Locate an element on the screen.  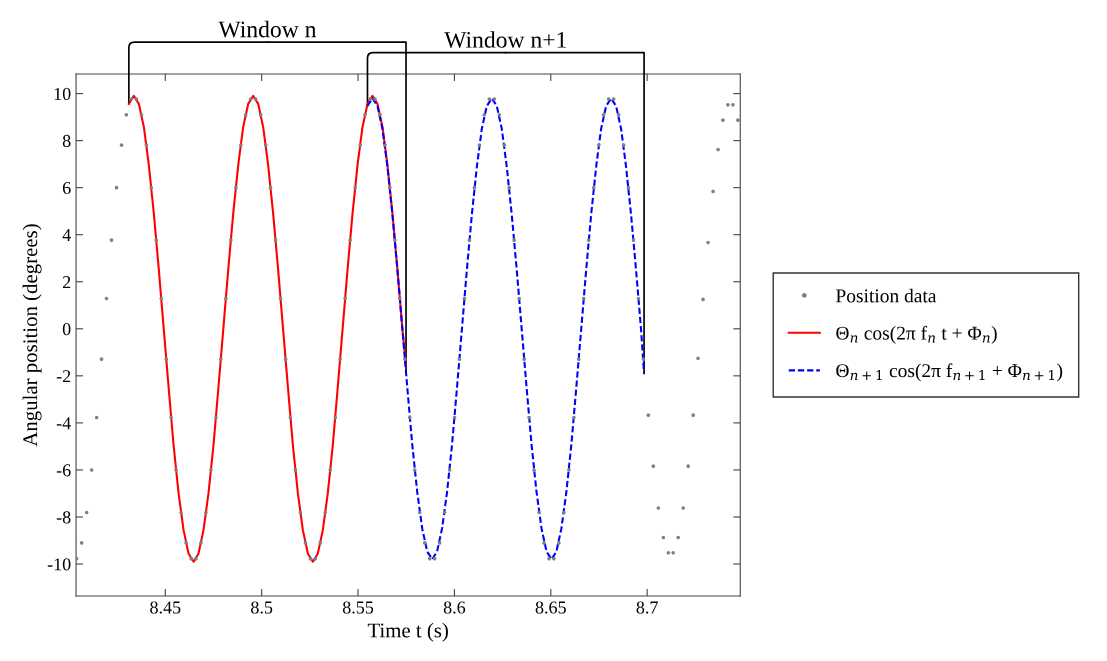
x-tick-label: 8.65 is located at coordinates (550, 607).